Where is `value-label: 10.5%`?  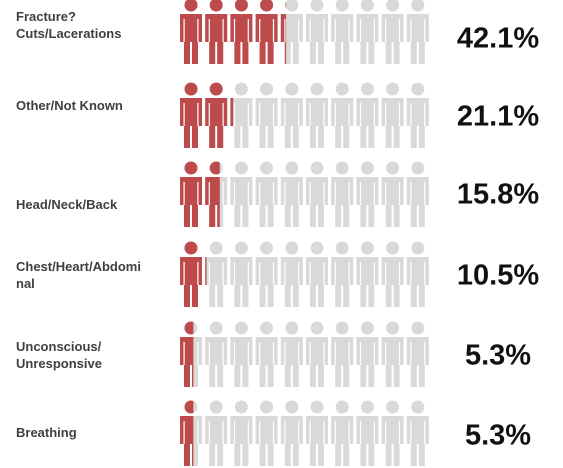 value-label: 10.5% is located at coordinates (498, 276).